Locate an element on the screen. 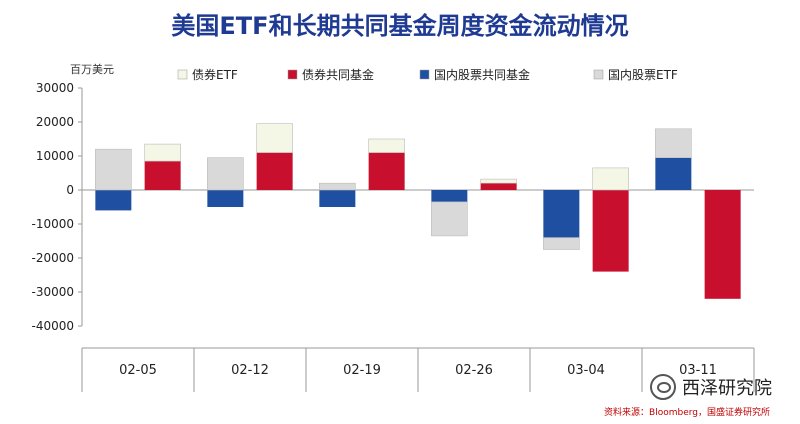 The height and width of the screenshot is (424, 800). legend: 债券ETF 债券共同基金 国内股票共同基金 国内股票ETF is located at coordinates (427, 74).